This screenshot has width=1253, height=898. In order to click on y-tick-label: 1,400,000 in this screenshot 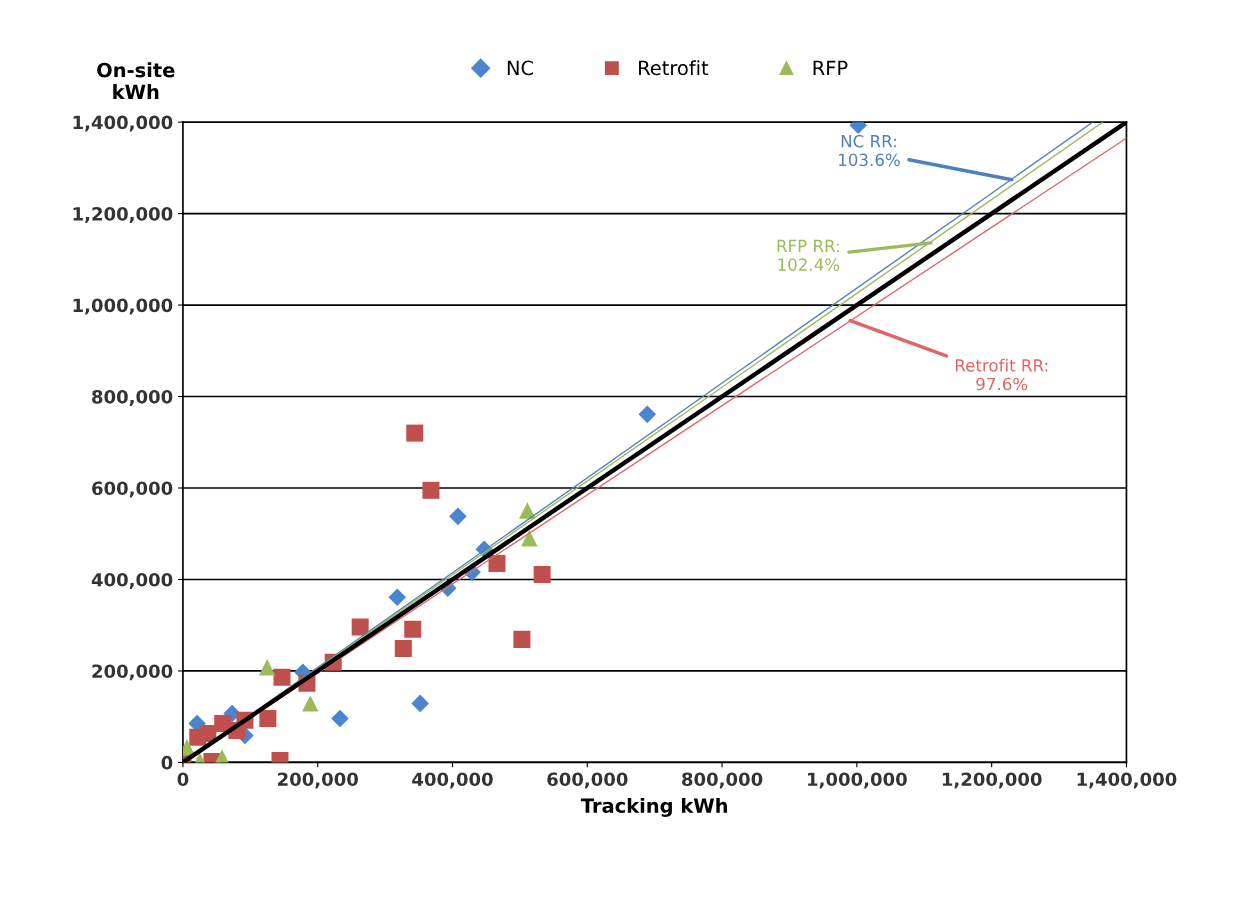, I will do `click(123, 123)`.